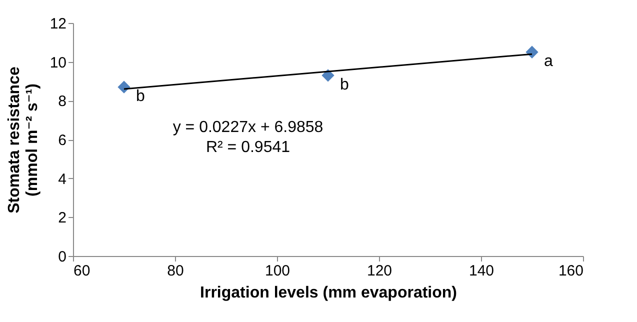 This screenshot has height=322, width=637. What do you see at coordinates (58, 63) in the screenshot?
I see `y-tick-label: 10` at bounding box center [58, 63].